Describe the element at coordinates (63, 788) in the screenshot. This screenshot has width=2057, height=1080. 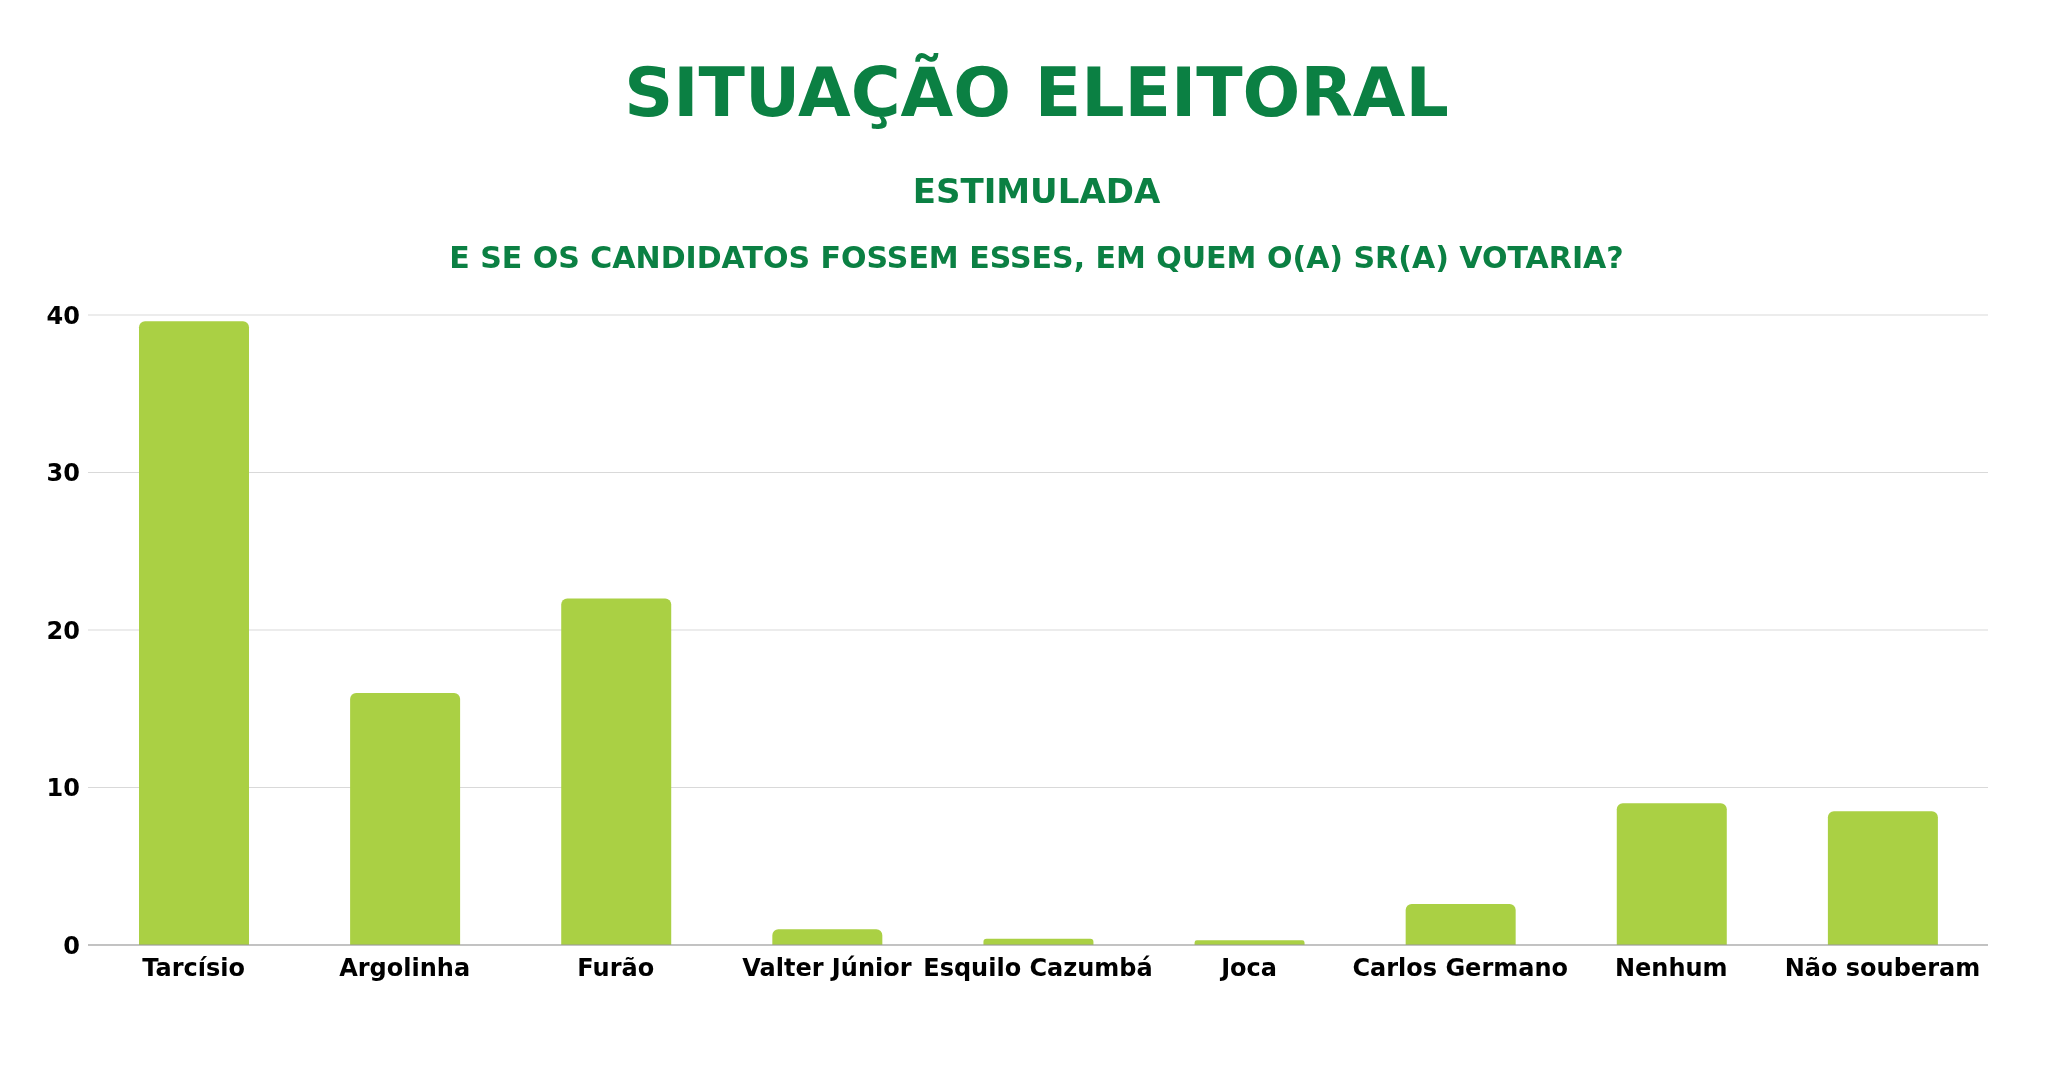
I see `y-tick-label: 10` at that location.